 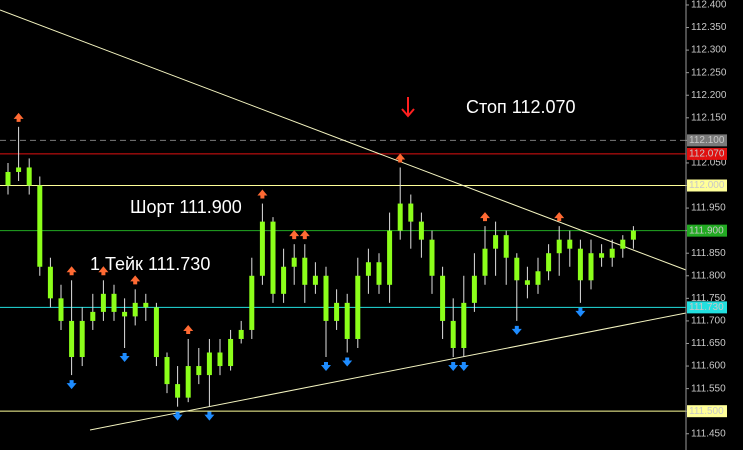 What do you see at coordinates (708, 275) in the screenshot?
I see `y-tick-label: 111.800` at bounding box center [708, 275].